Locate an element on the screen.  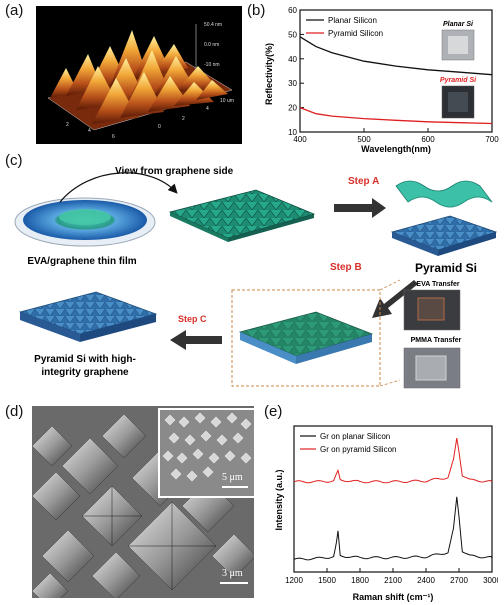
panel-label-c: (c) is located at coordinates (14, 160).